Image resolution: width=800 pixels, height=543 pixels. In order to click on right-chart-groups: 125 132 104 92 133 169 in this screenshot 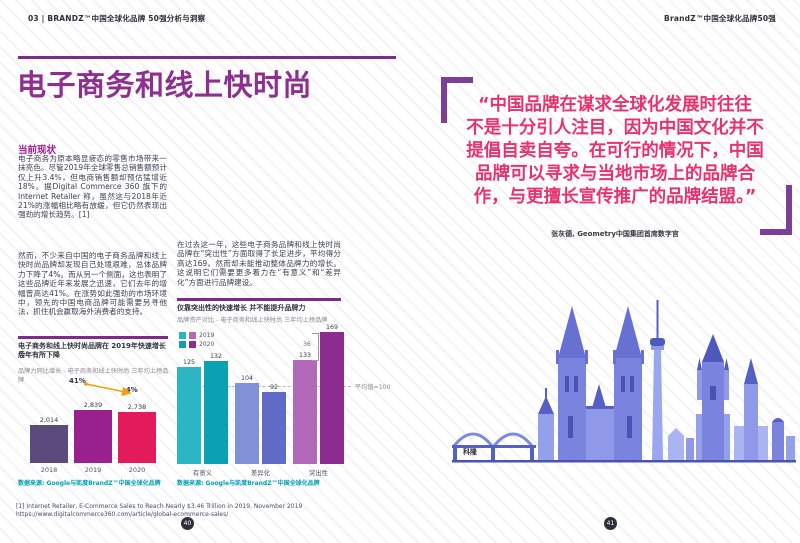, I will do `click(260, 393)`.